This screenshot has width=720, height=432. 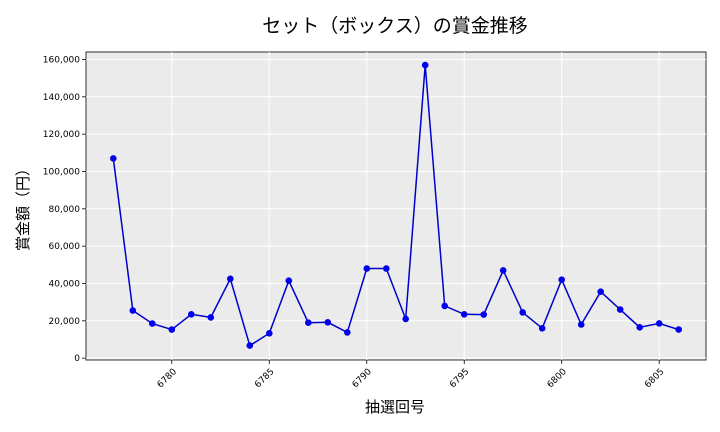 I want to click on y-tick-label: 80,000, so click(x=65, y=210).